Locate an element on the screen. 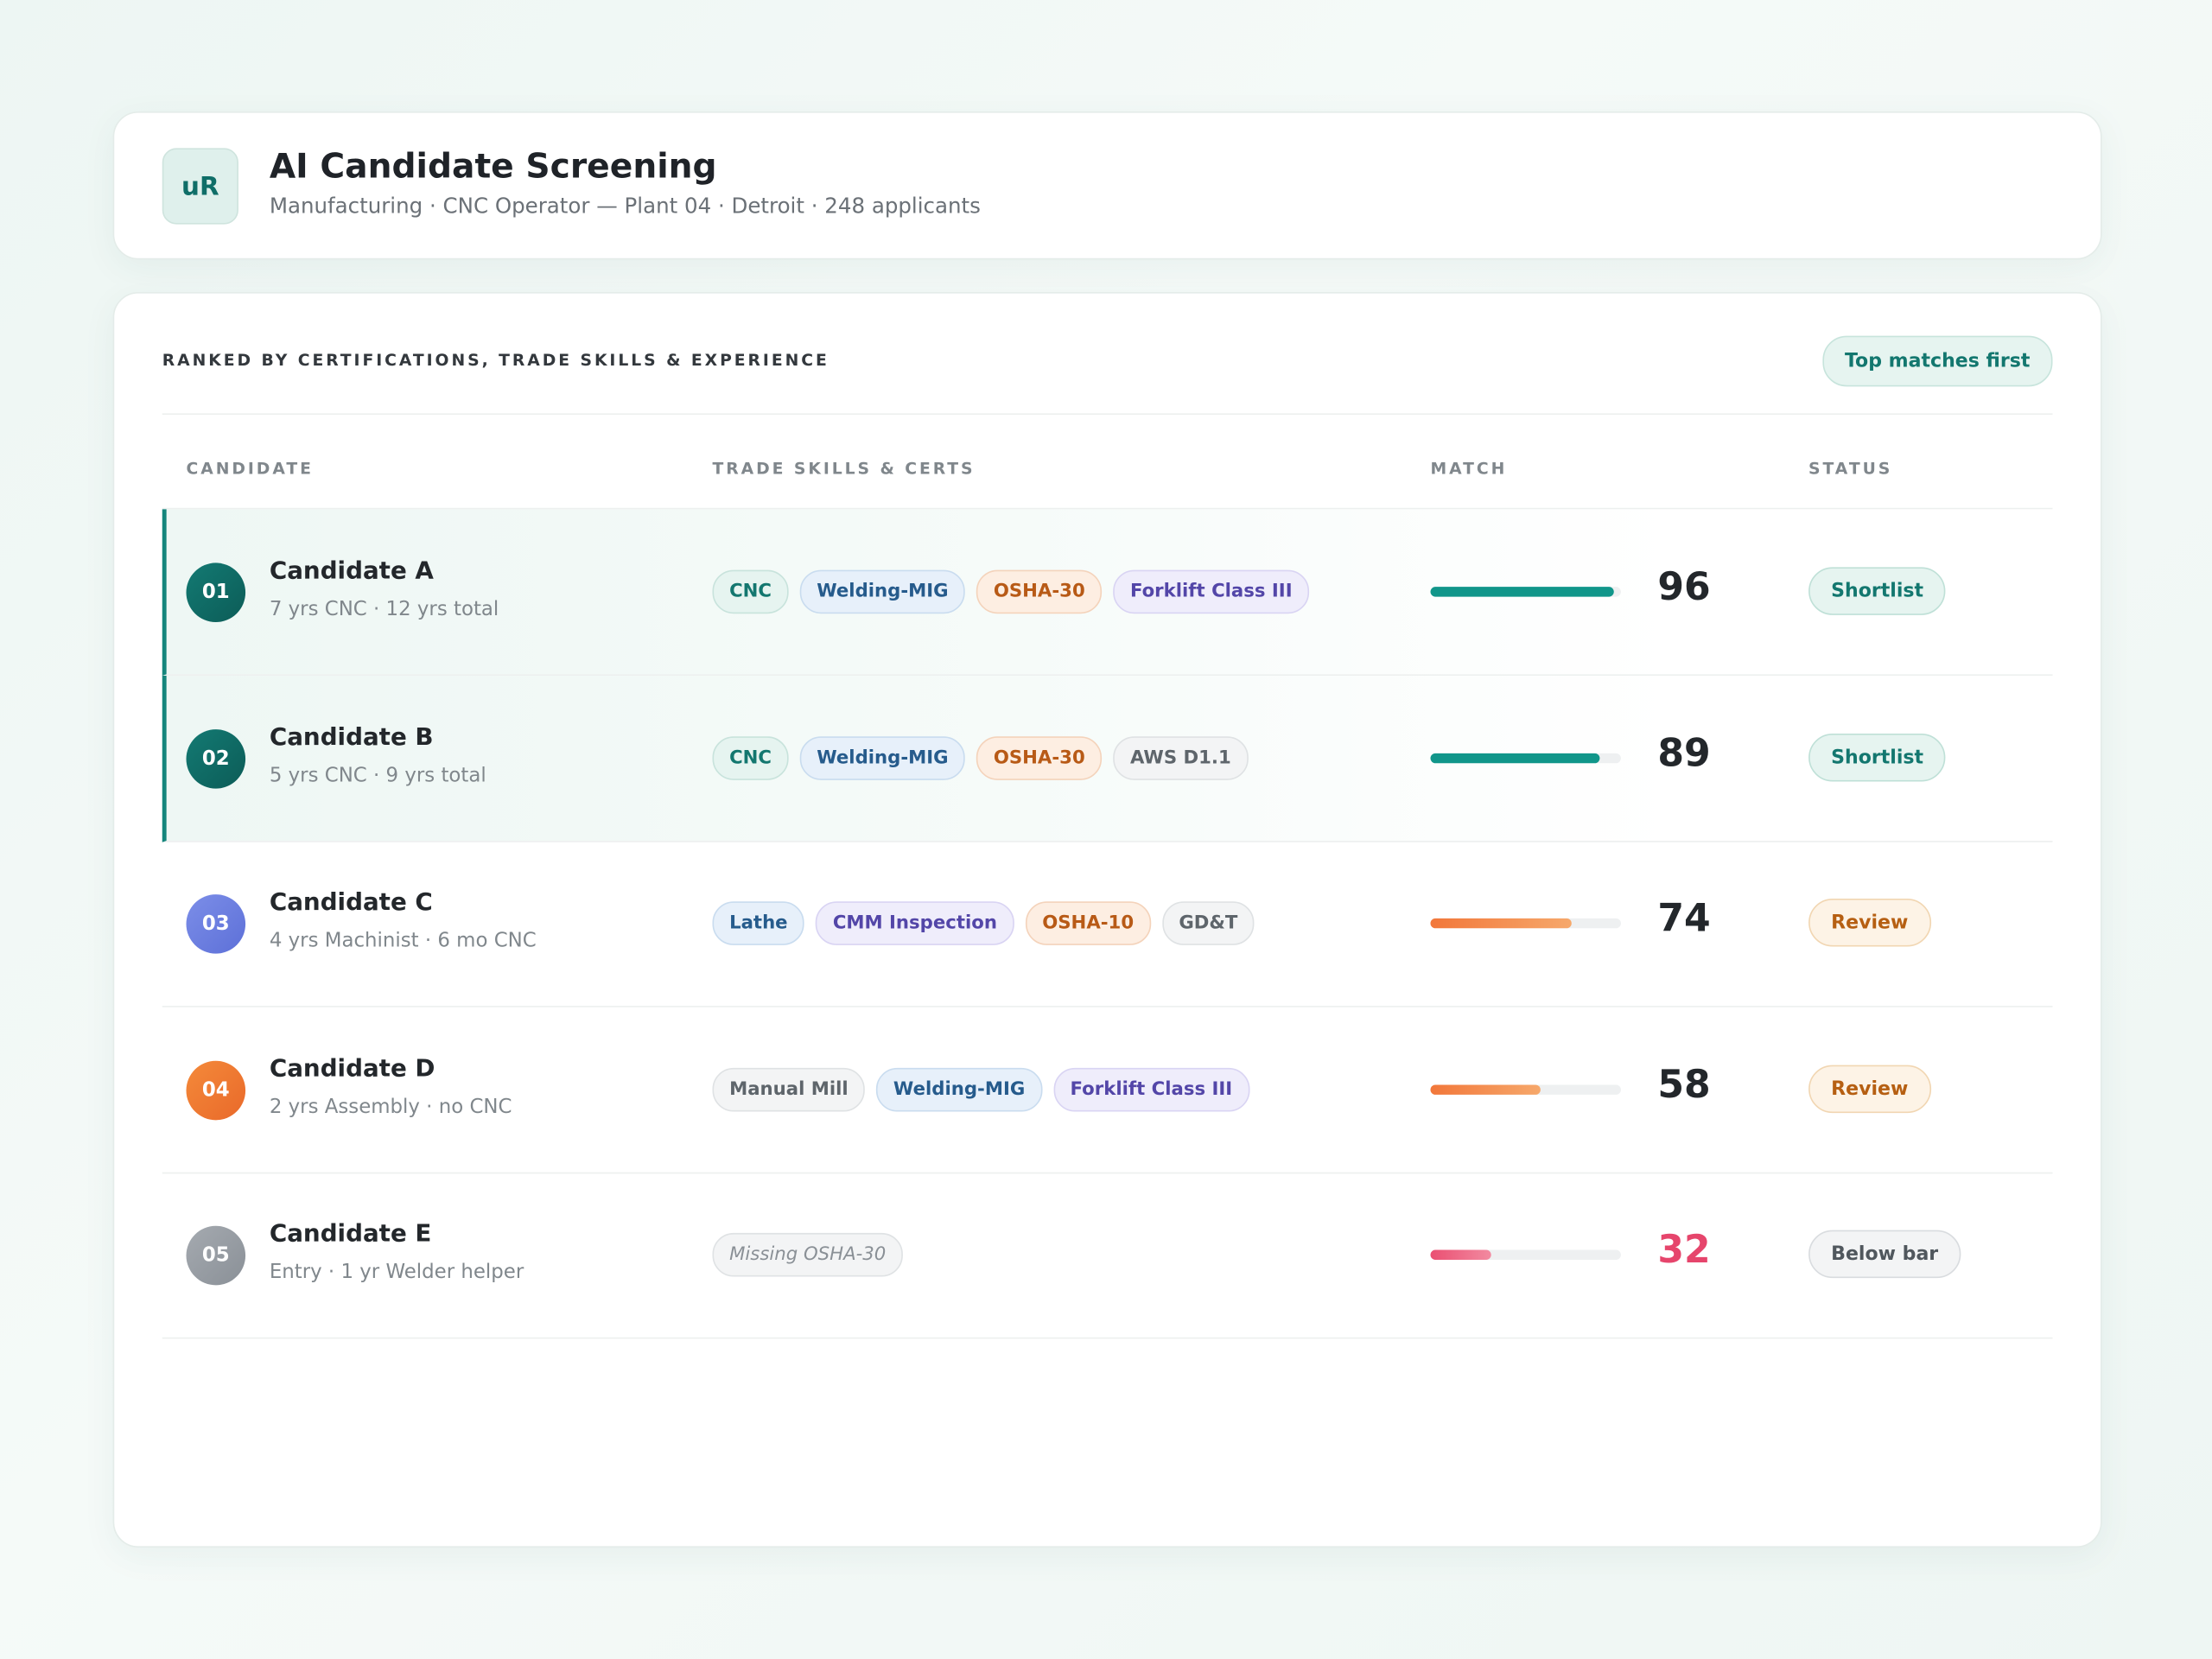 Image resolution: width=2212 pixels, height=1659 pixels. candidate-detail: 7 yrs CNC · 12 yrs total is located at coordinates (384, 609).